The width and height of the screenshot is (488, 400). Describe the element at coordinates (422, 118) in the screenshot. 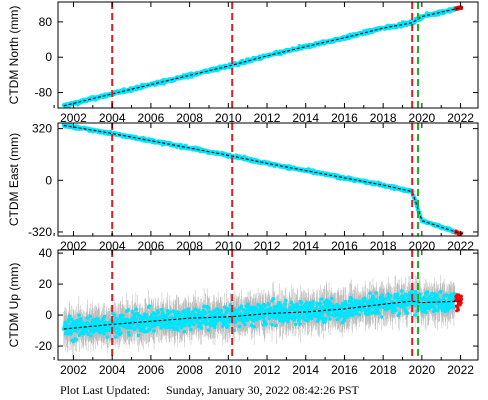

I see `x-tick-label: 2020` at that location.